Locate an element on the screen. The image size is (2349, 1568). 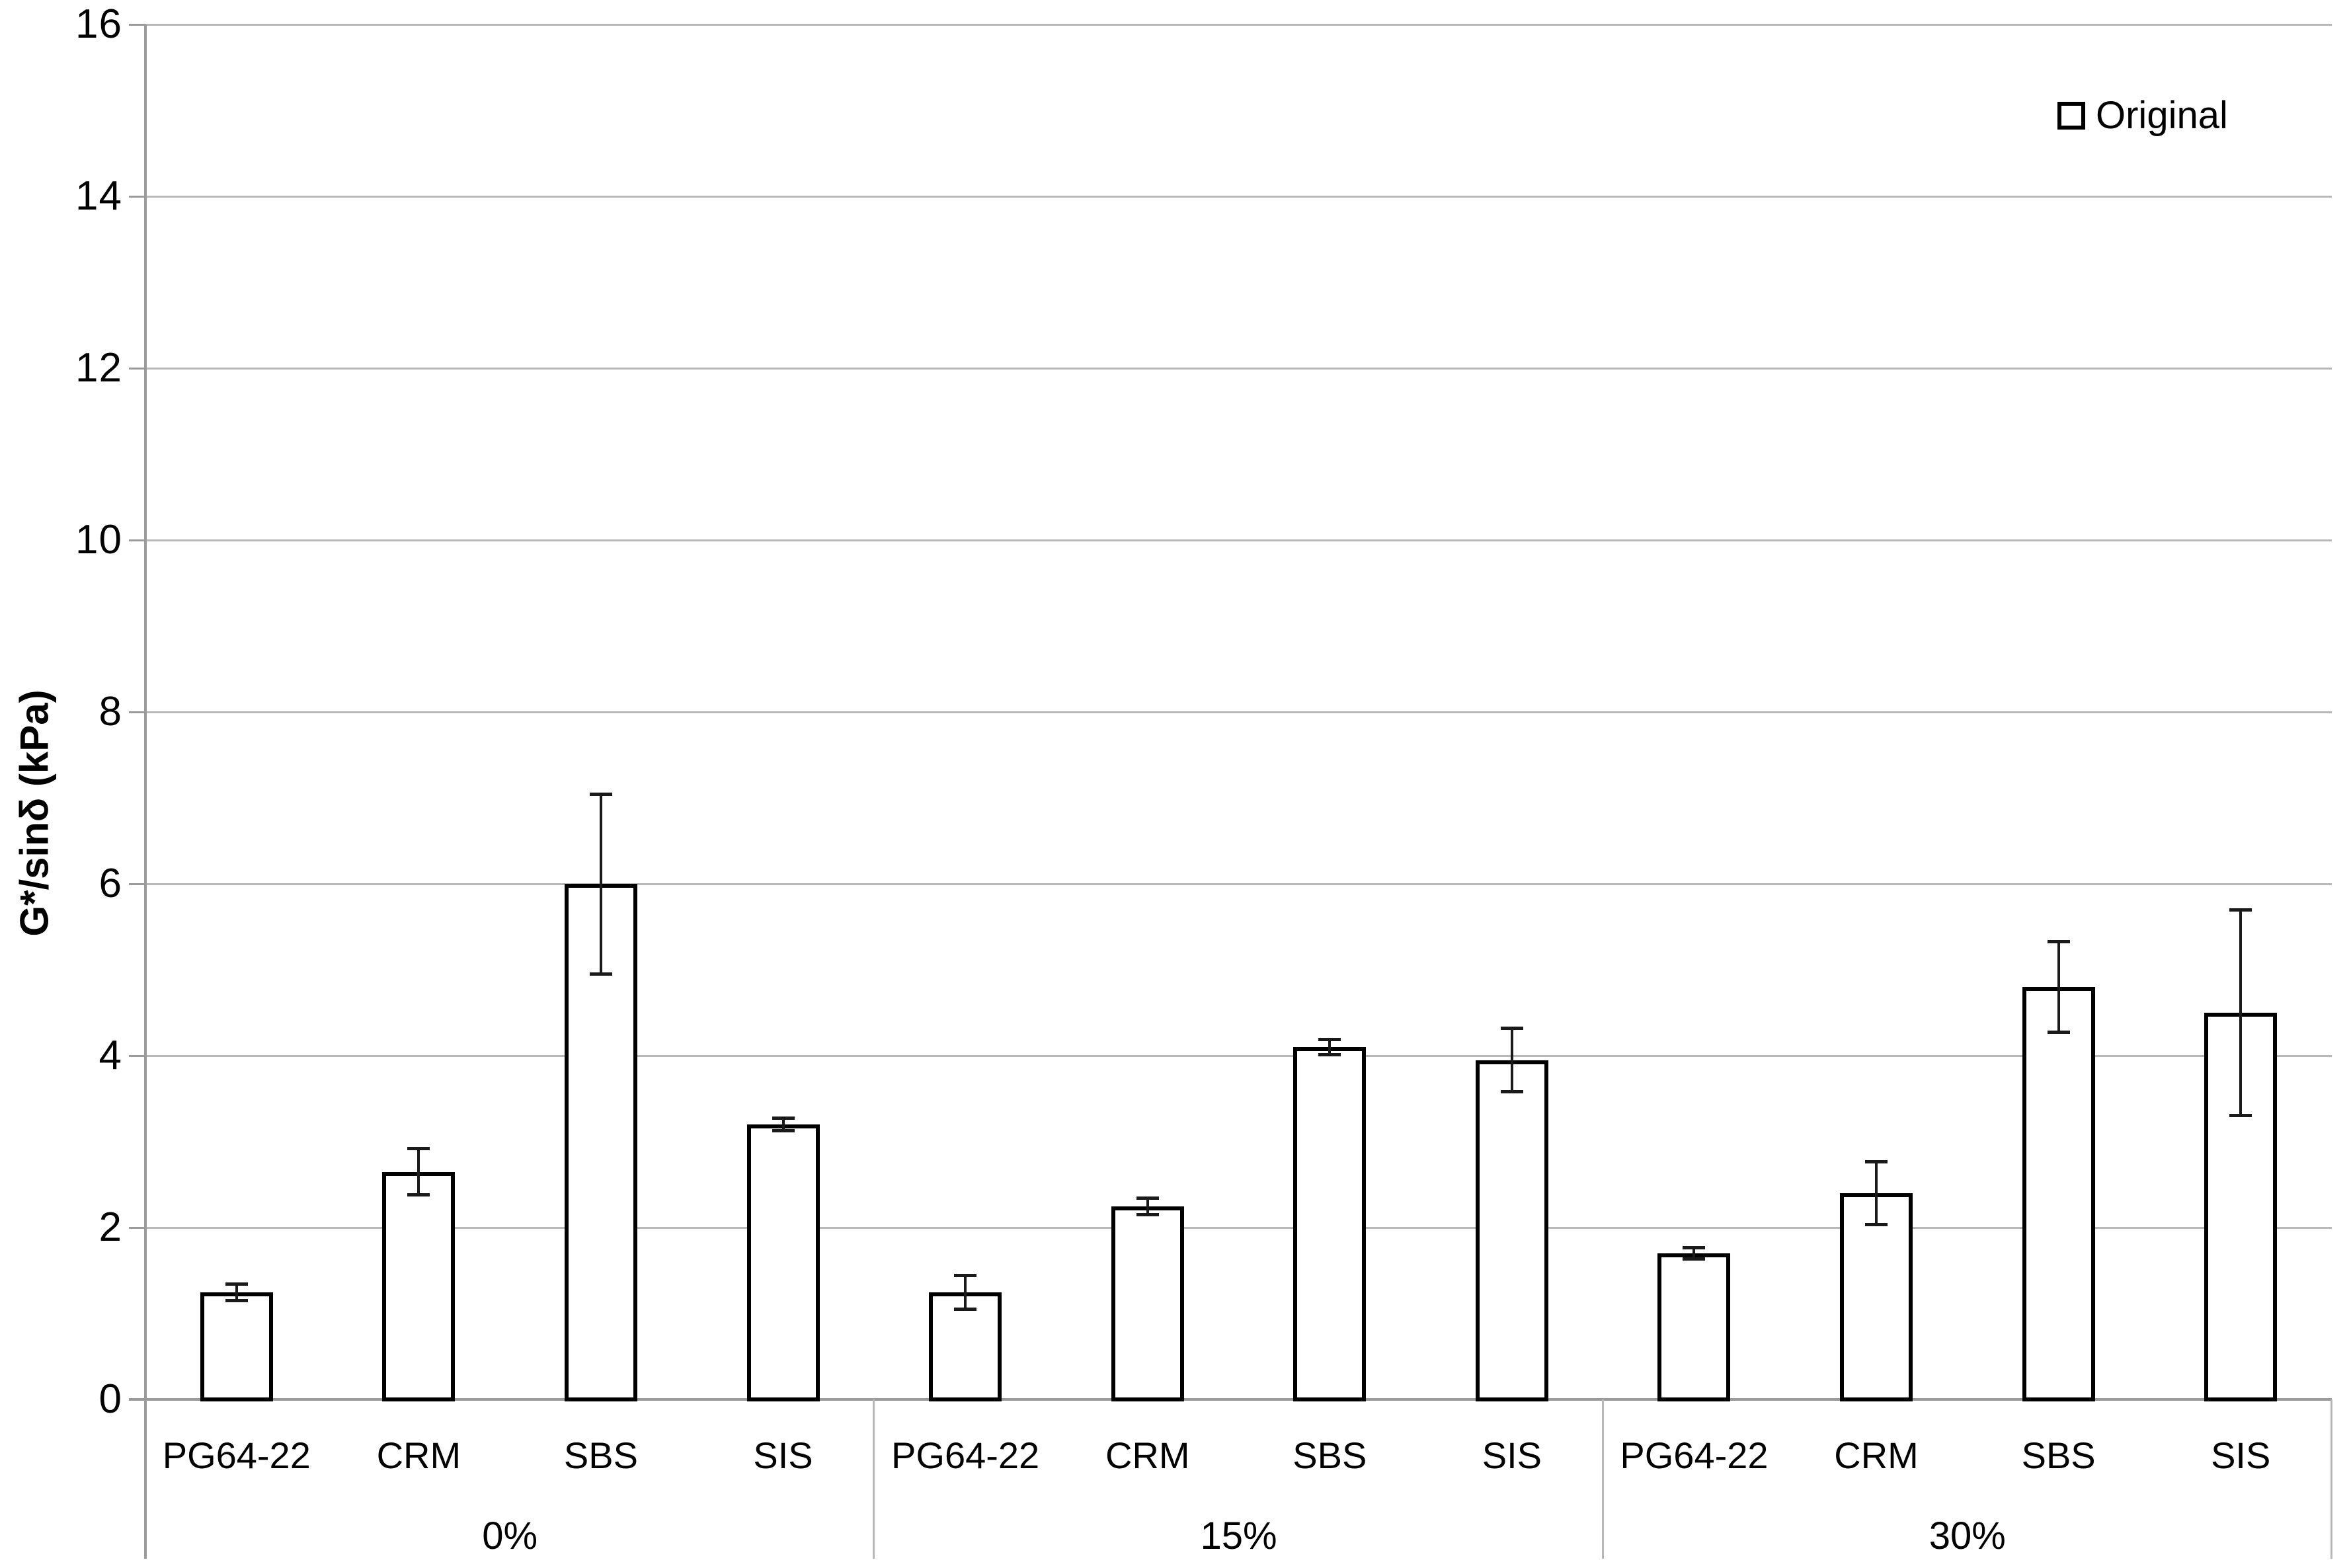
legend: Original is located at coordinates (2142, 116).